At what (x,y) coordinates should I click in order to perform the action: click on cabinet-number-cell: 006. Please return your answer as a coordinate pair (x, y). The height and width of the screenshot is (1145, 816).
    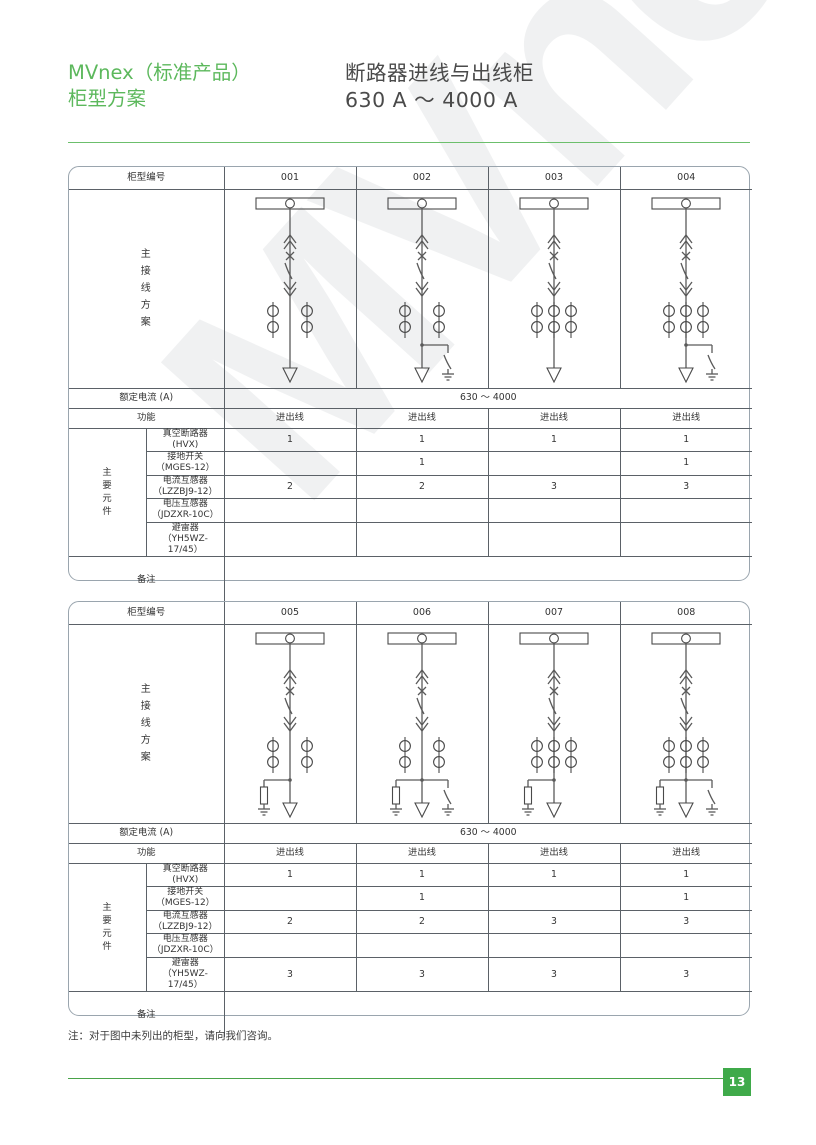
    Looking at the image, I should click on (422, 613).